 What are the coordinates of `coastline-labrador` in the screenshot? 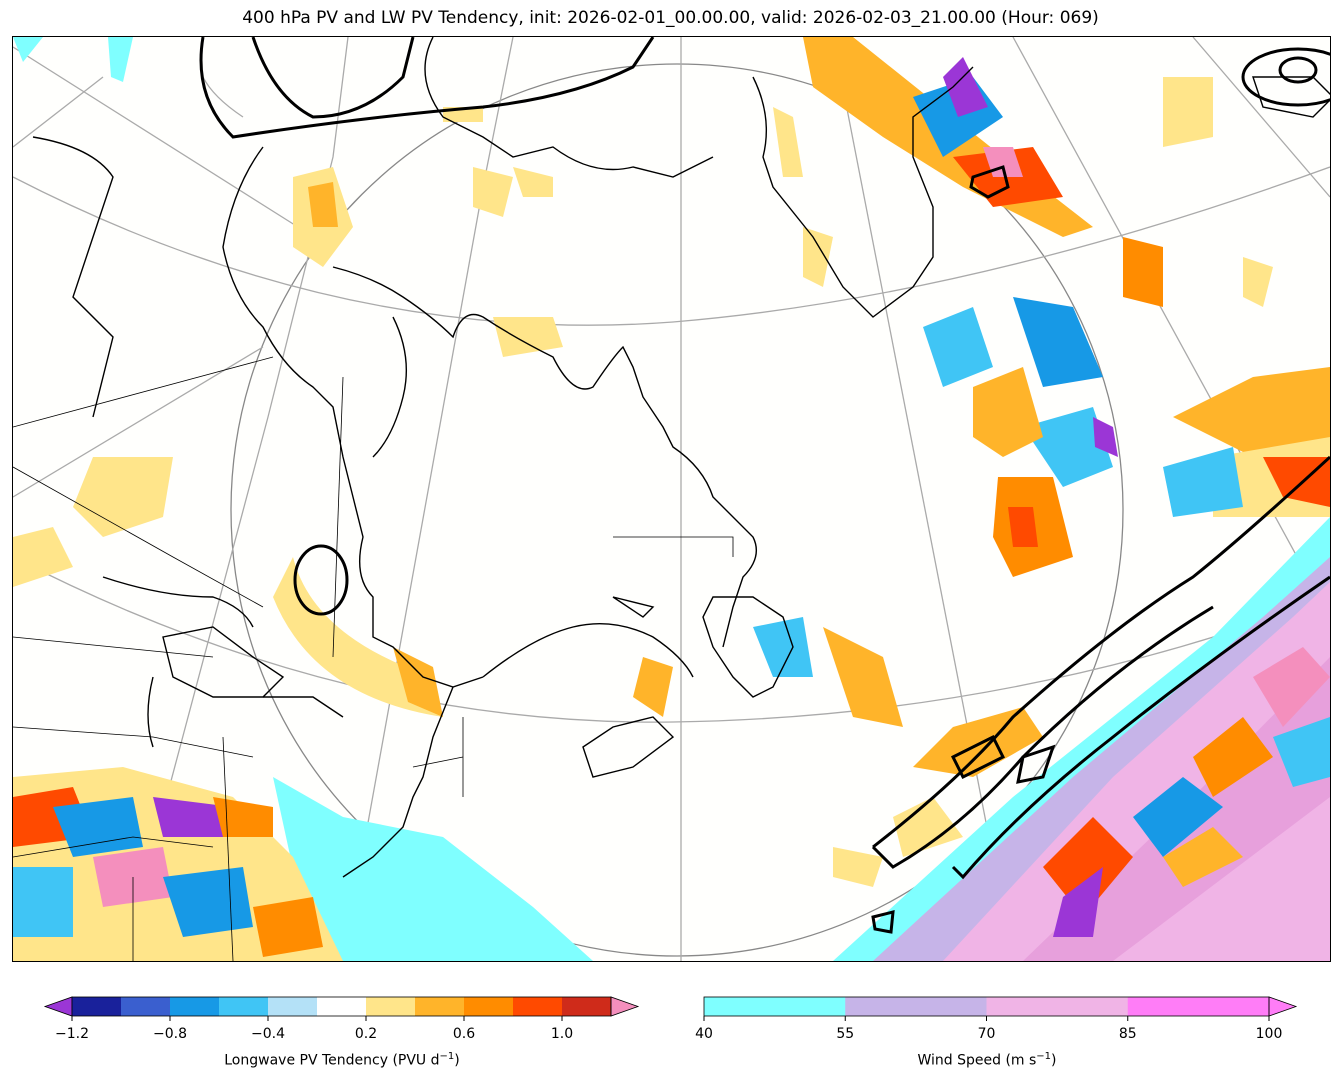 It's located at (544, 457).